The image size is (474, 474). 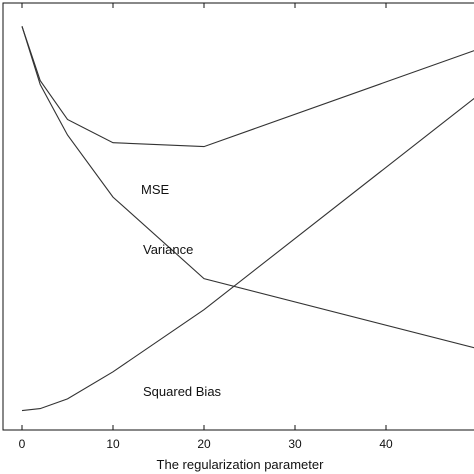 What do you see at coordinates (295, 444) in the screenshot?
I see `x-tick-label: 30` at bounding box center [295, 444].